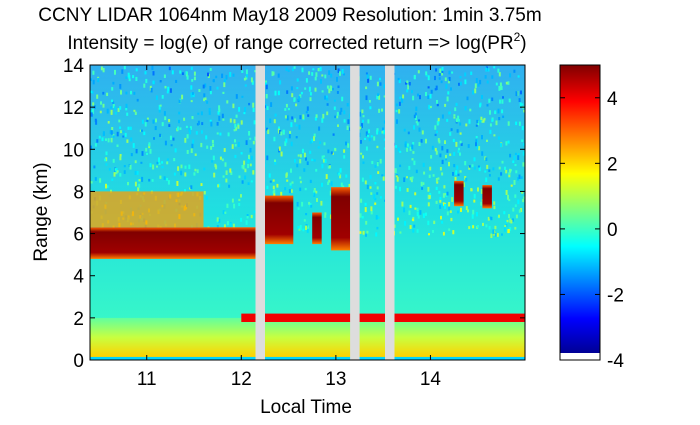  What do you see at coordinates (523, 43) in the screenshot?
I see `title-line2-end: )` at bounding box center [523, 43].